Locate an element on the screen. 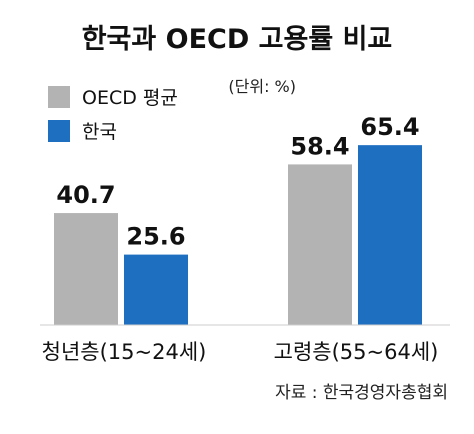 This screenshot has height=434, width=474. source-label: 자료 : 한국경영자총협회 is located at coordinates (361, 393).